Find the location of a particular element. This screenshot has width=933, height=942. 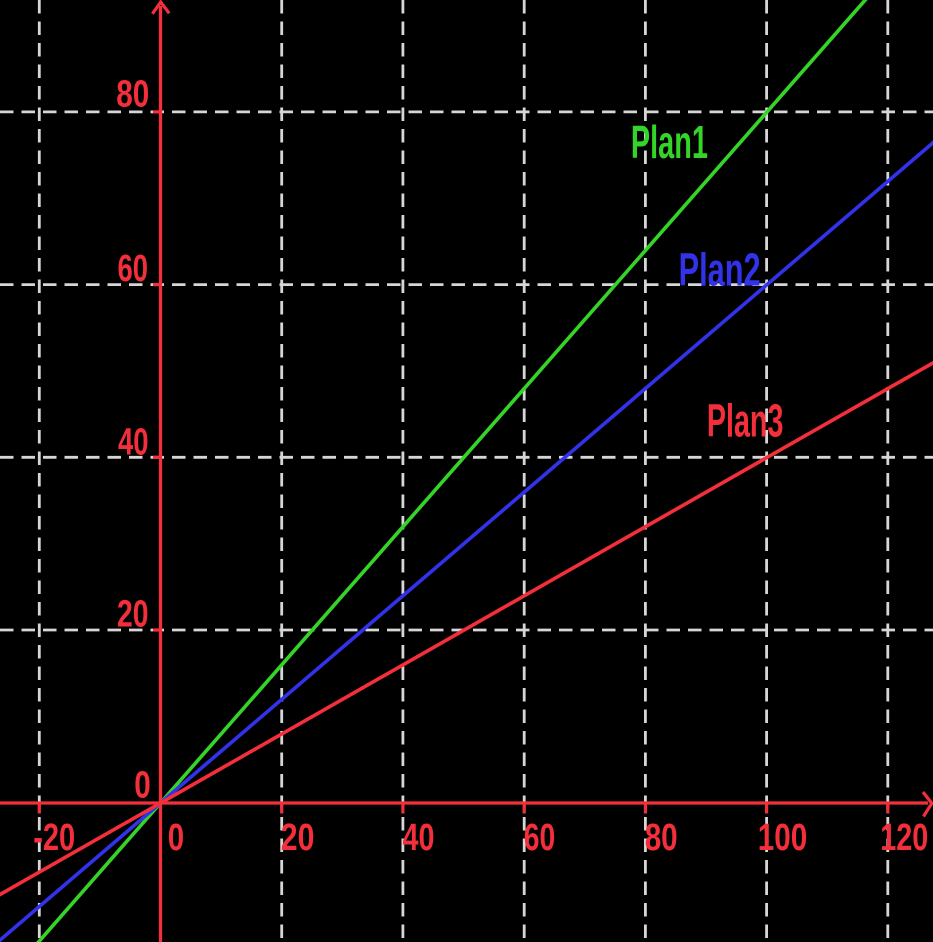

svg-text: Plan3 is located at coordinates (745, 421).